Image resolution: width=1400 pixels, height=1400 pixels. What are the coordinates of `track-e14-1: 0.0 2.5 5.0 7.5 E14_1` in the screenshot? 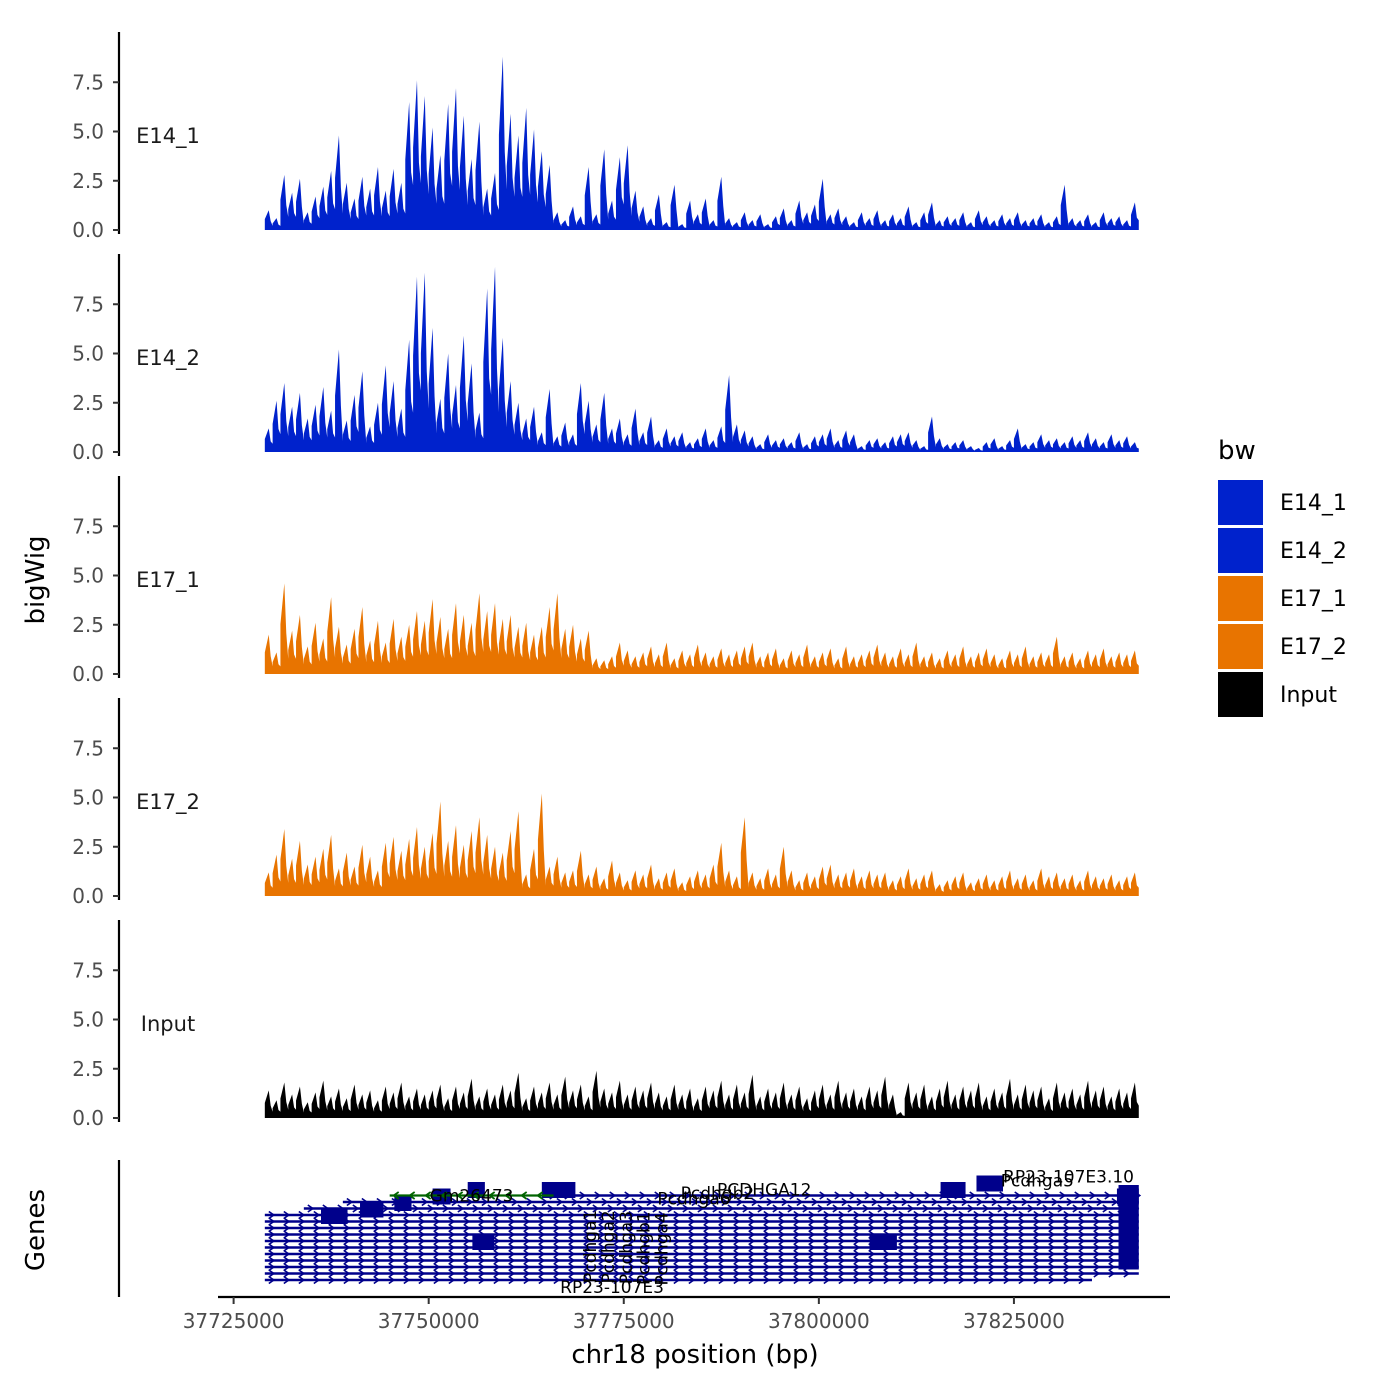 It's located at (605, 137).